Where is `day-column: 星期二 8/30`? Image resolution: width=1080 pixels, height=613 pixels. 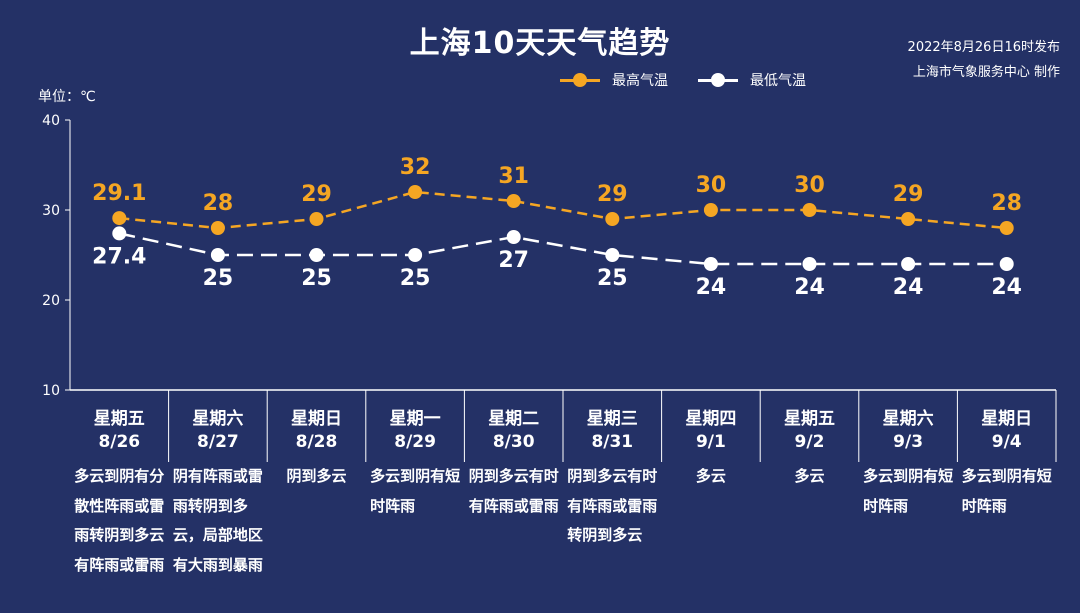
day-column: 星期二 8/30 is located at coordinates (513, 427).